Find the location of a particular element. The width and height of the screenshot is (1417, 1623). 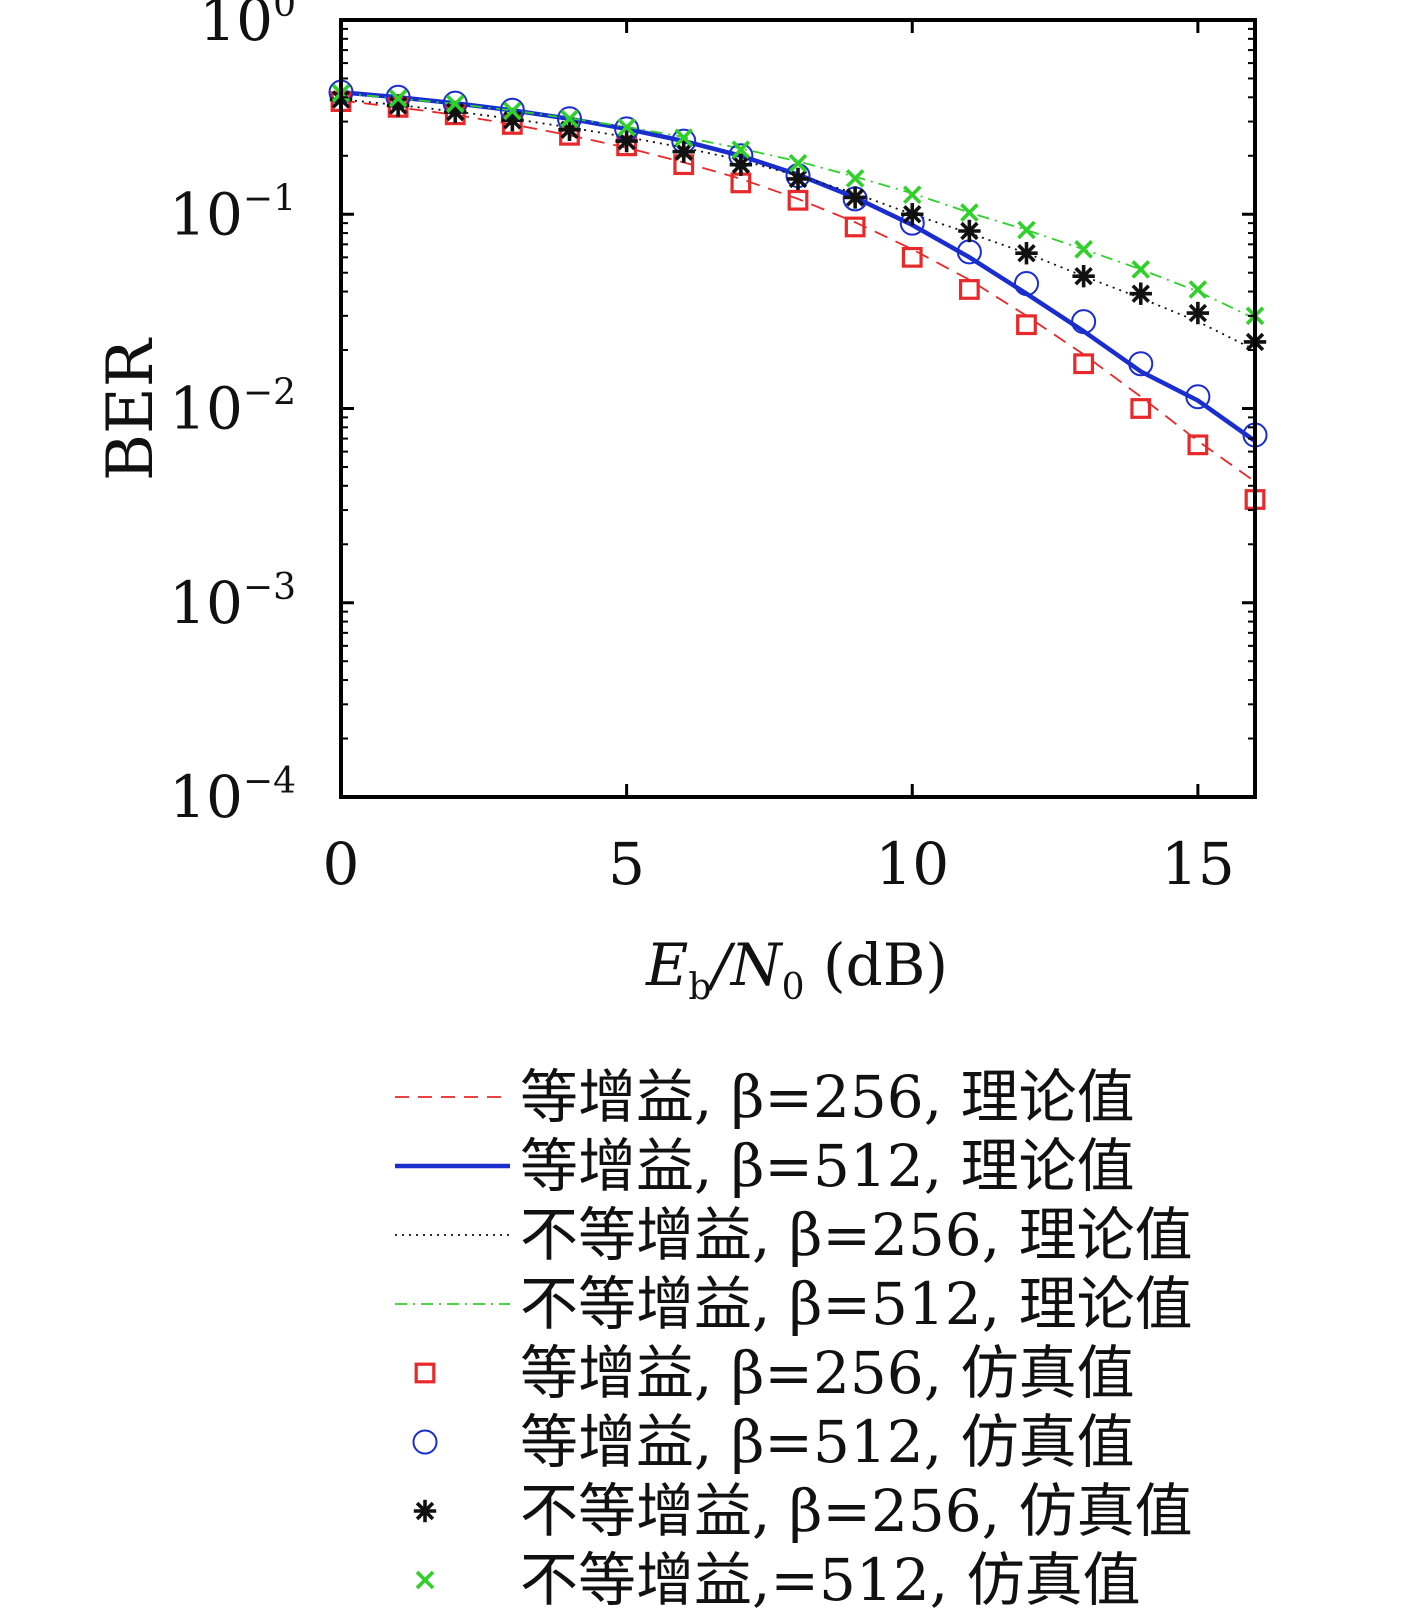

legend-entry: 不等增益, β=256, 理论值 is located at coordinates (885, 1234).